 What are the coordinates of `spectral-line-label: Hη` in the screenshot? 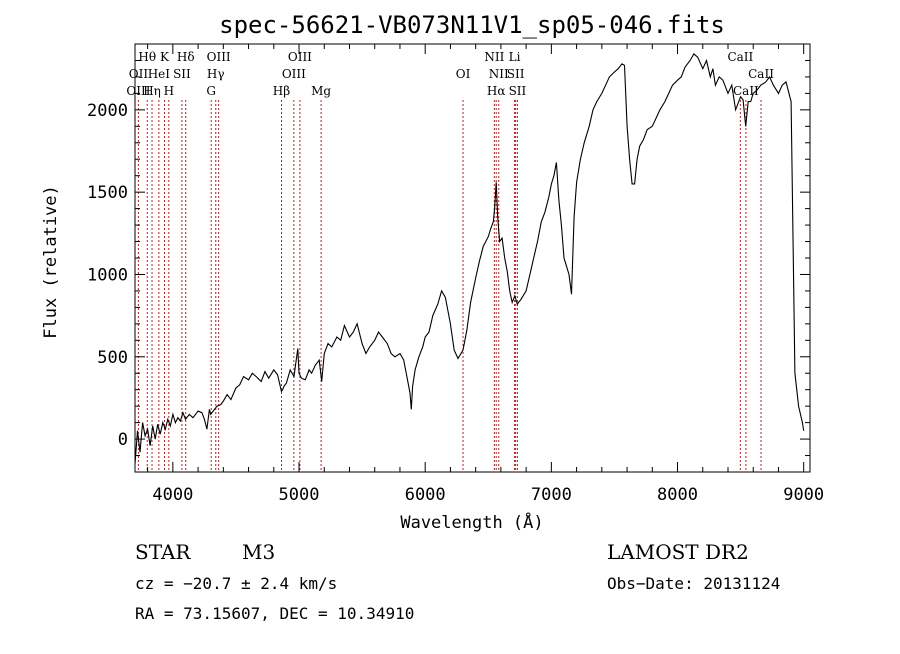 It's located at (152, 91).